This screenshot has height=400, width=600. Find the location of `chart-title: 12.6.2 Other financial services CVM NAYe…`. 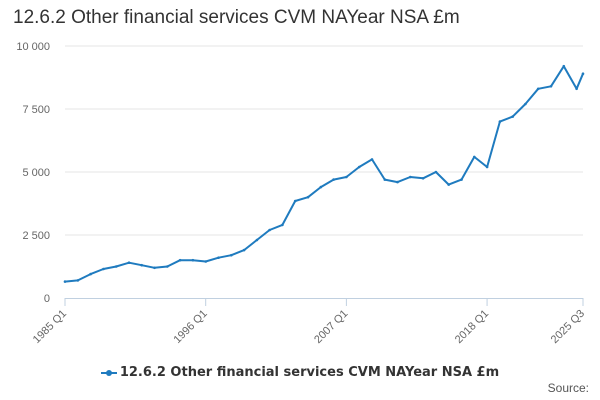

chart-title: 12.6.2 Other financial services CVM NAYe… is located at coordinates (236, 17).